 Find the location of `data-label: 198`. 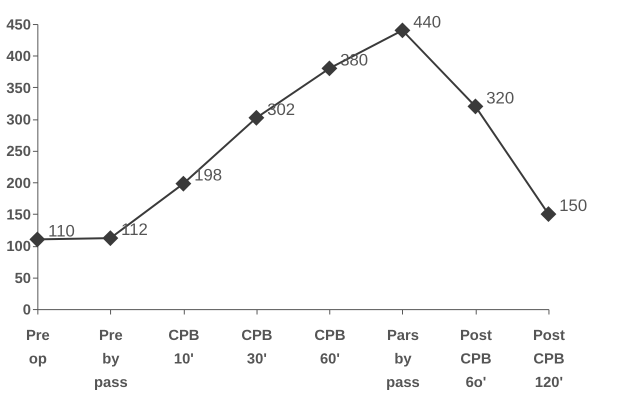

data-label: 198 is located at coordinates (208, 175).